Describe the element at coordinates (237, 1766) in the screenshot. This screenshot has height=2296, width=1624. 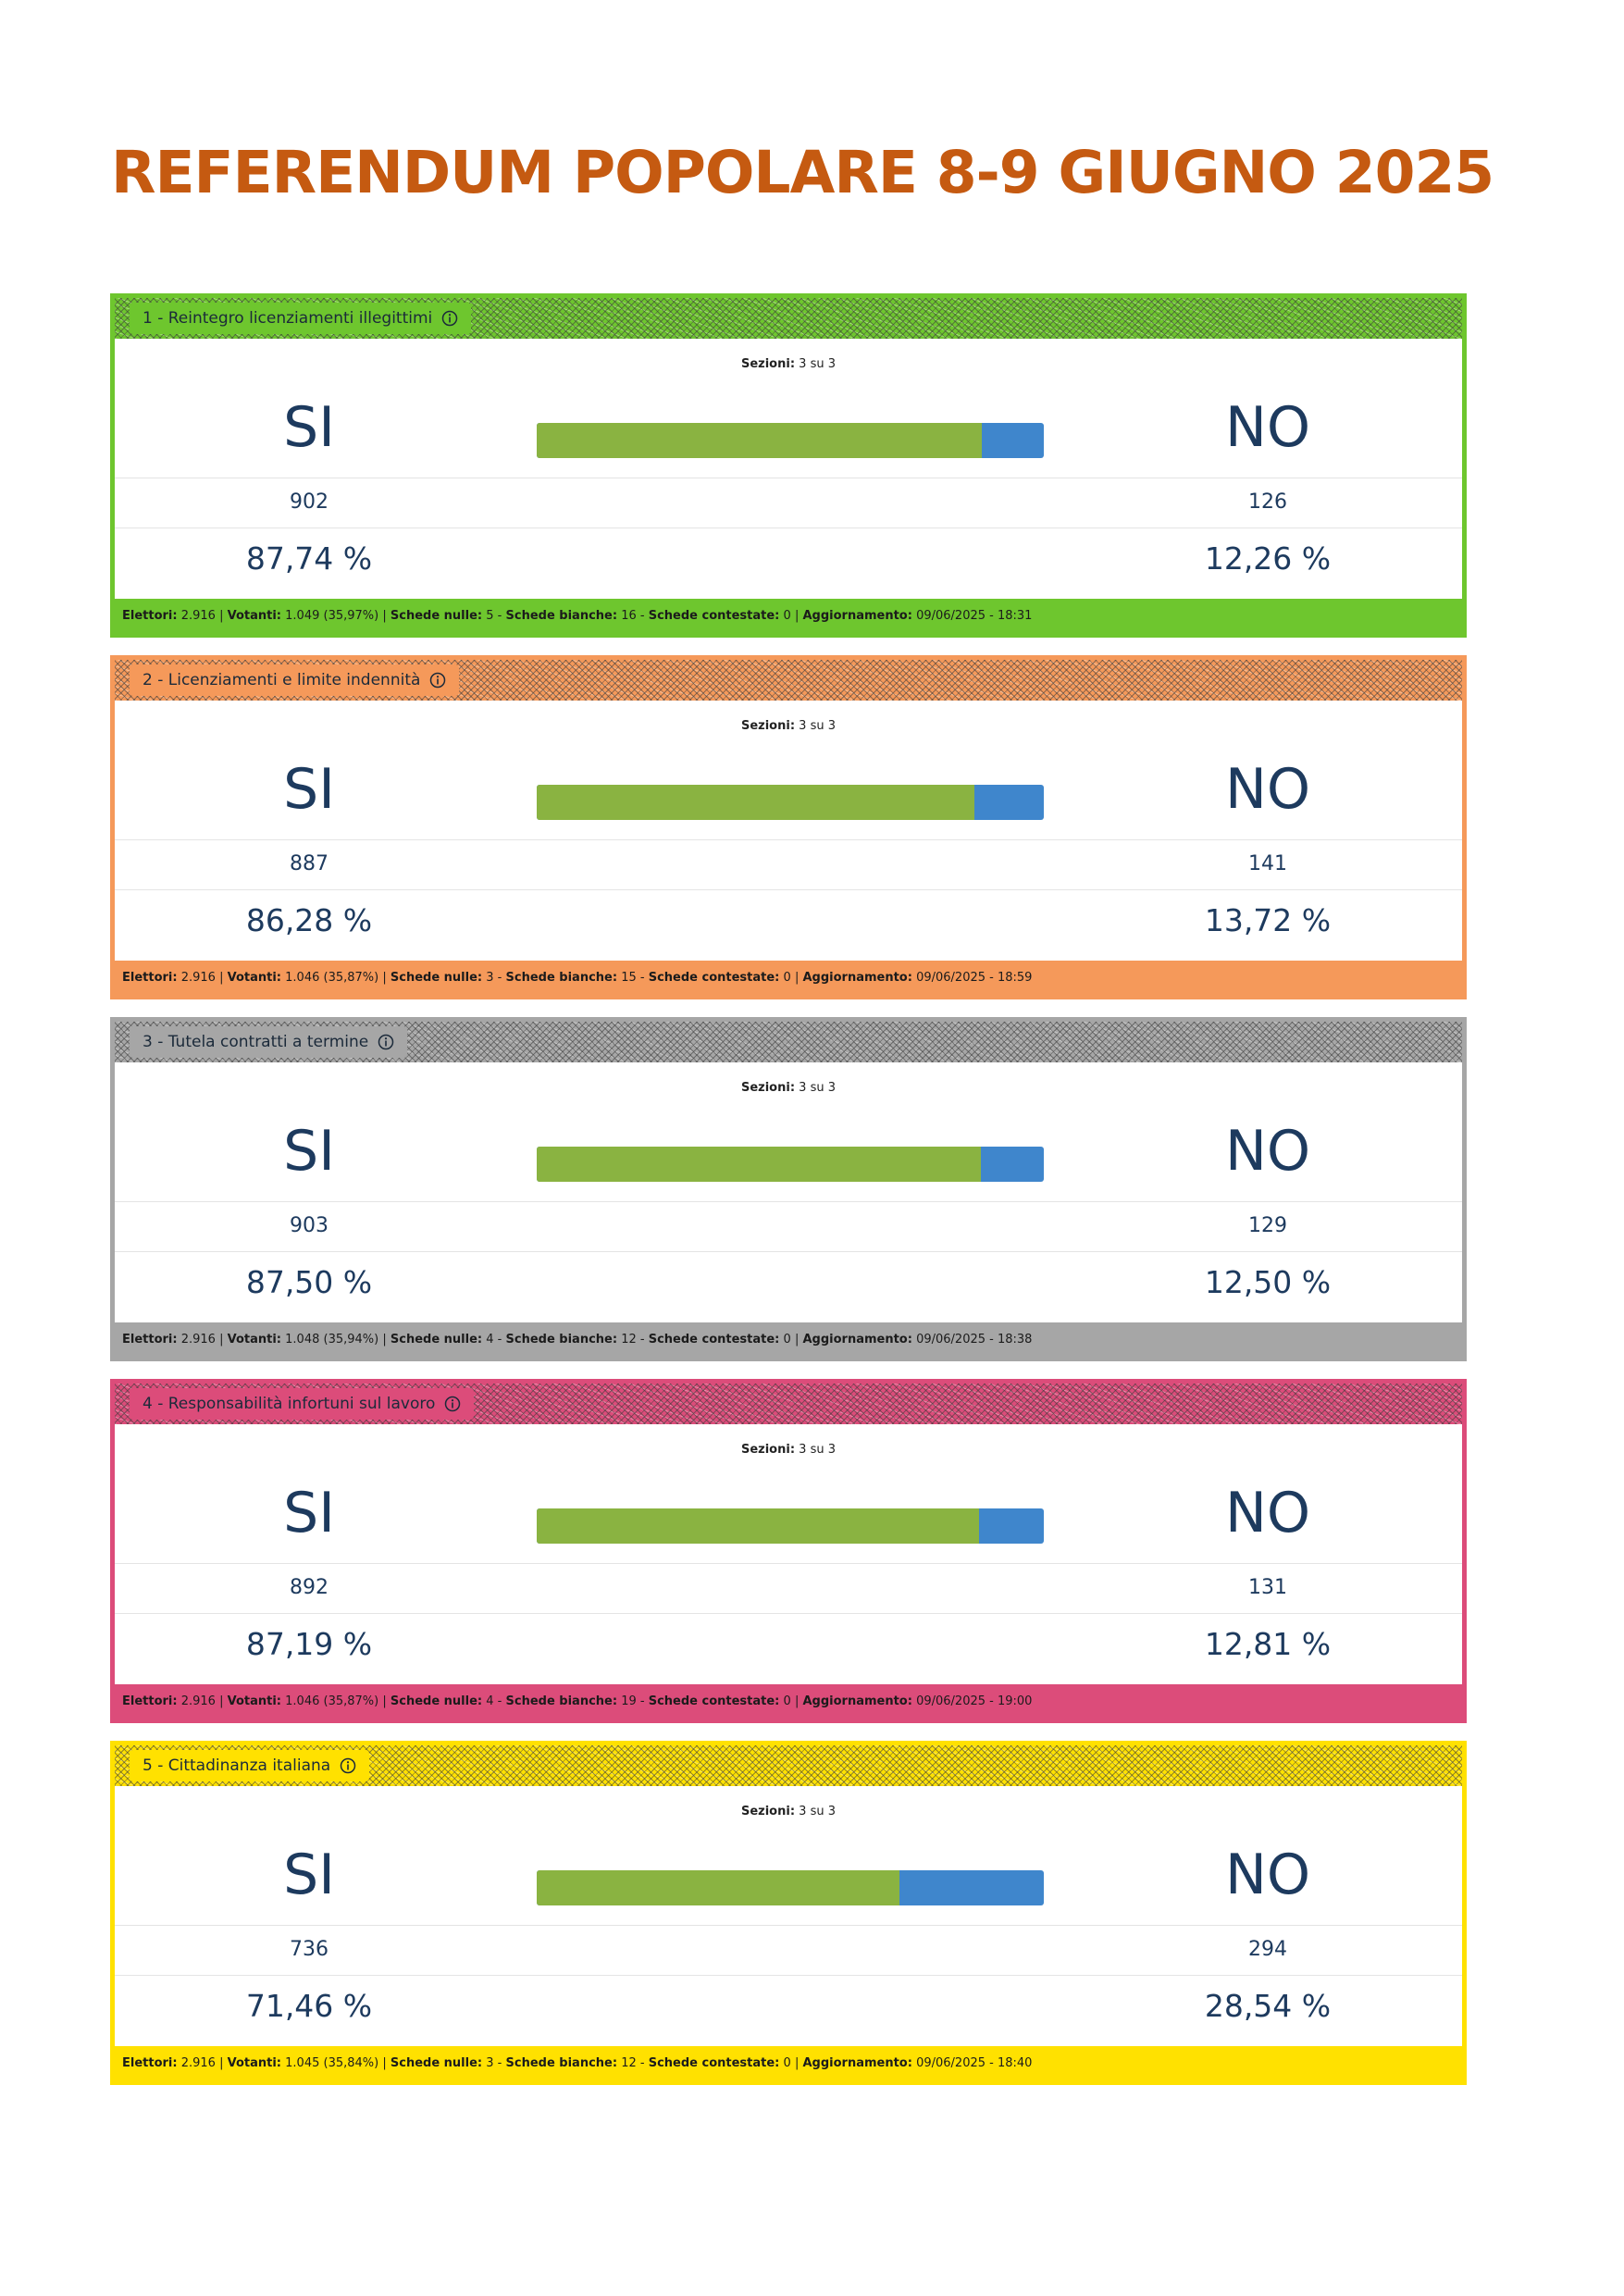
I see `referendum-title: 5 - Cittadinanza italiana` at that location.